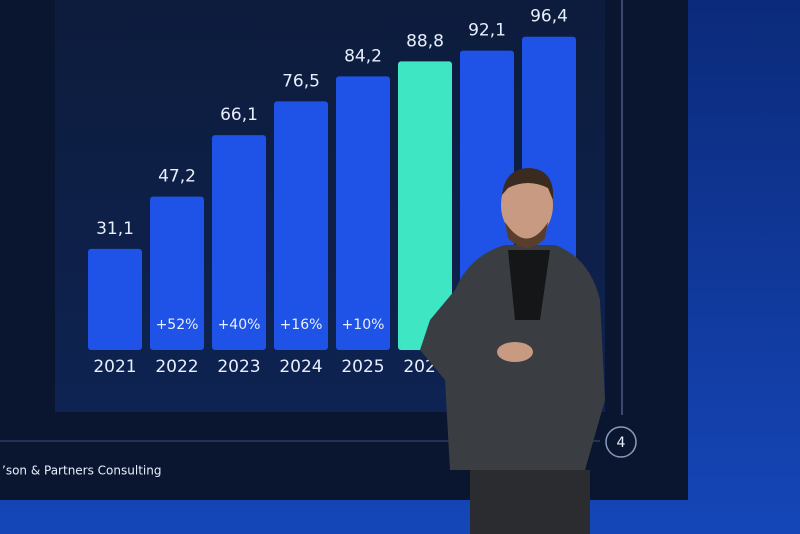  I want to click on value-label: 31,1, so click(115, 229).